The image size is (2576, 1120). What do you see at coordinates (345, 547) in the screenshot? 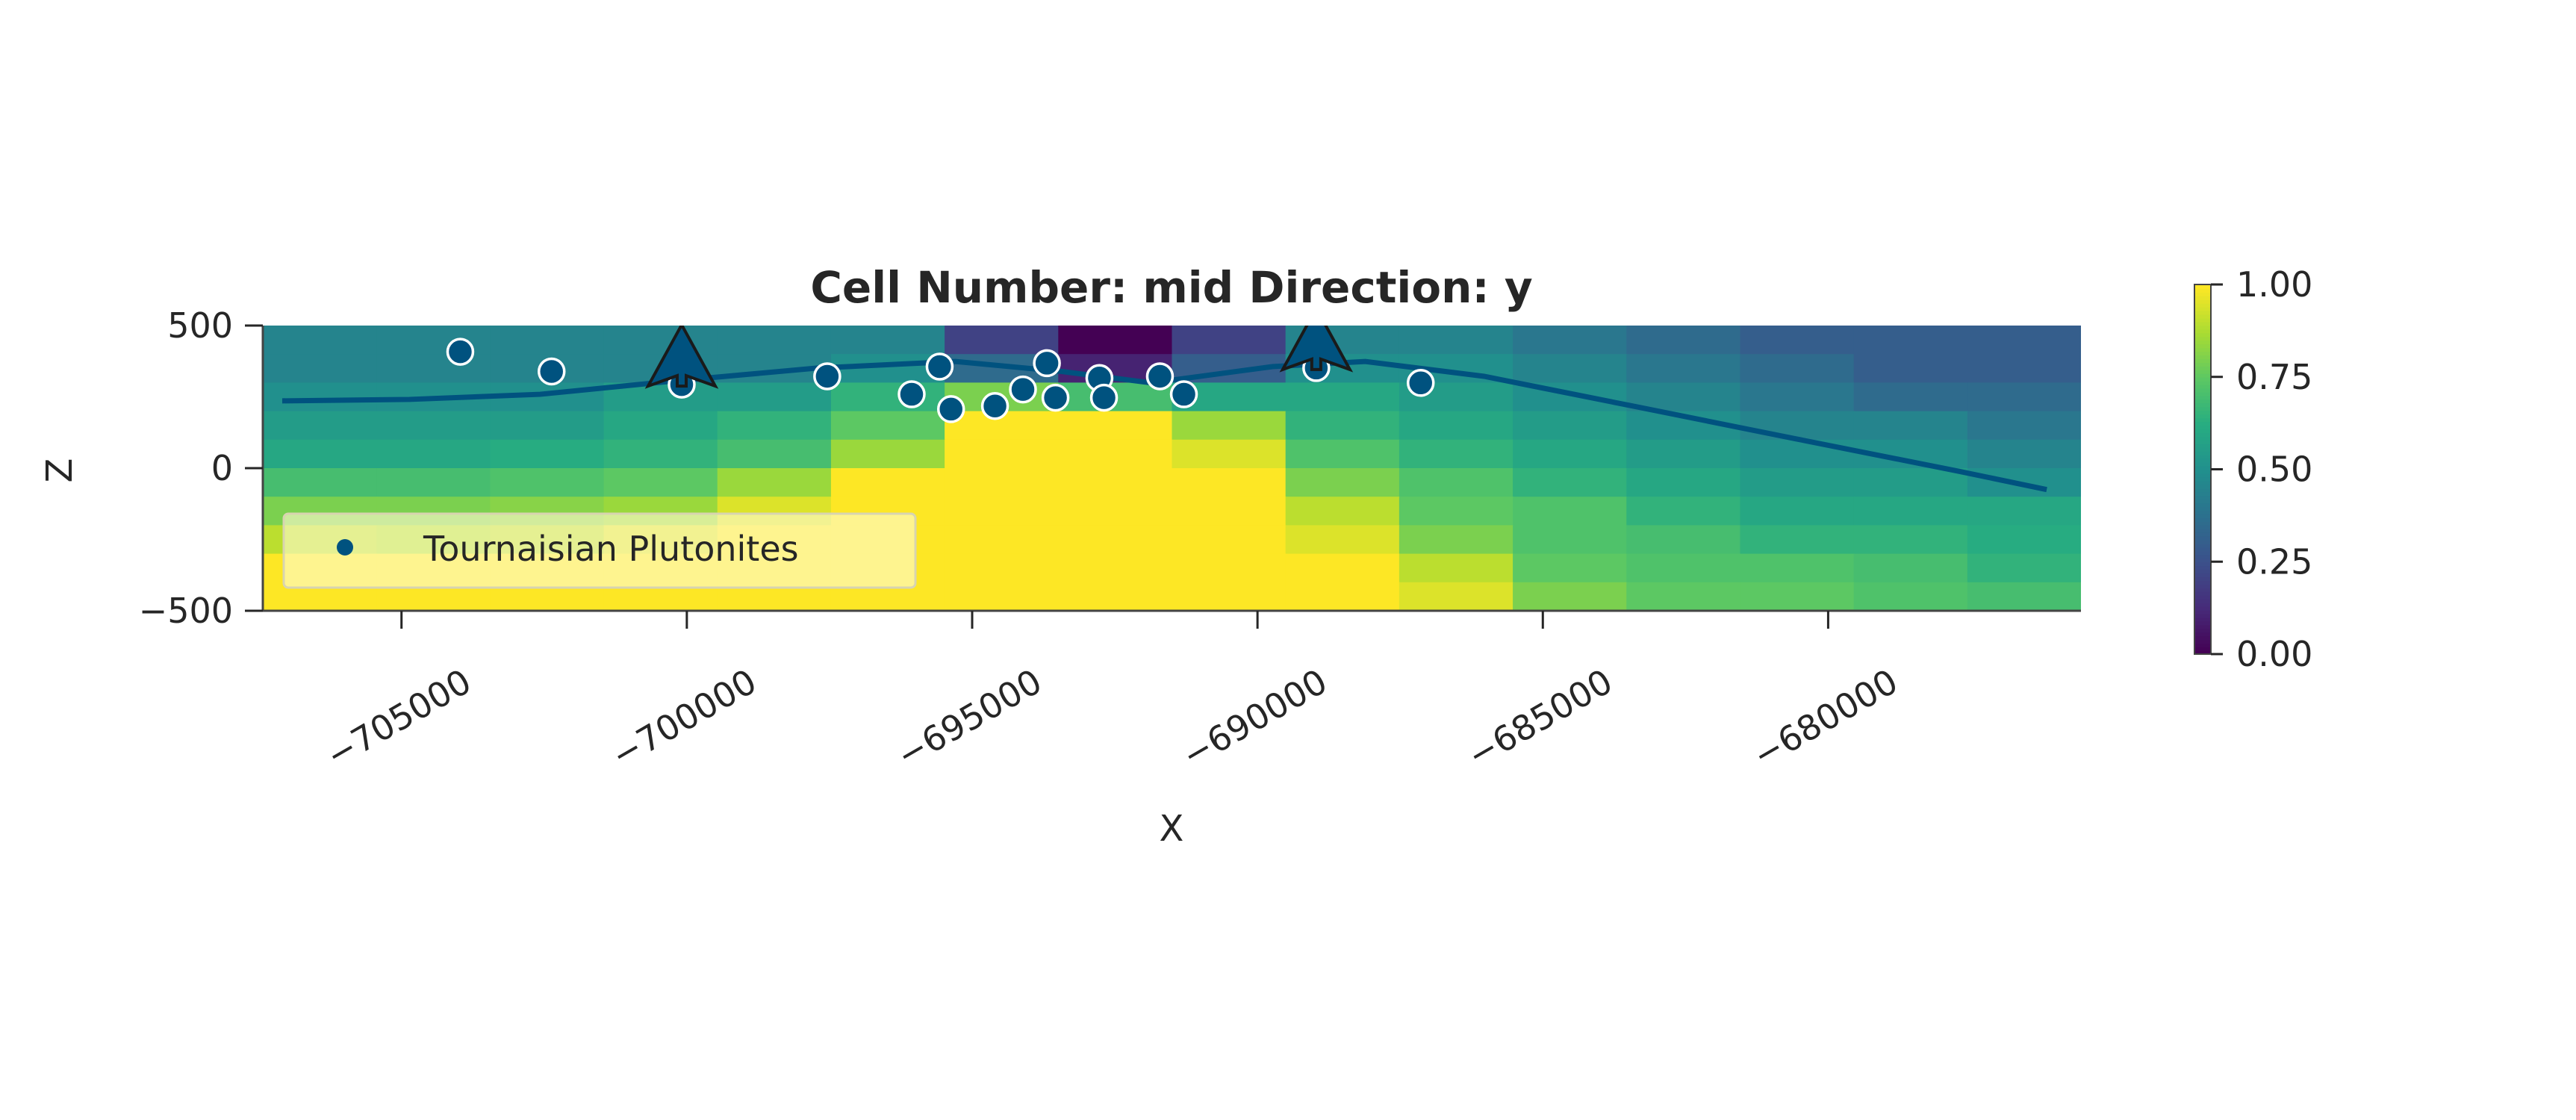
I see `legend-marker` at bounding box center [345, 547].